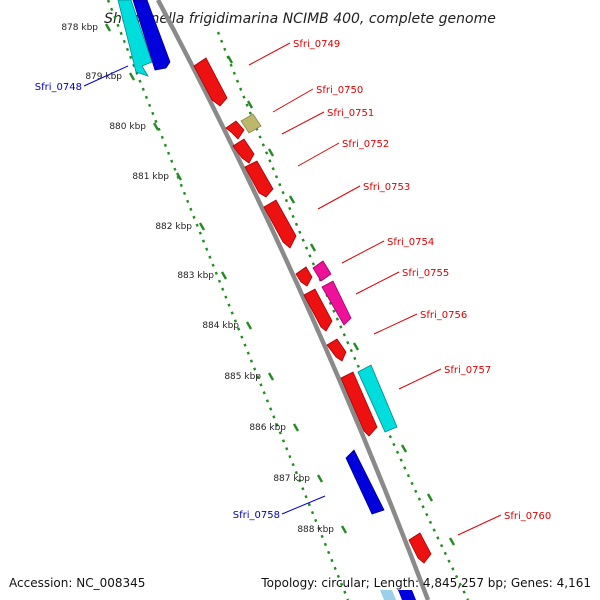  Describe the element at coordinates (304, 276) in the screenshot. I see `cds-sfri-0754a` at that location.